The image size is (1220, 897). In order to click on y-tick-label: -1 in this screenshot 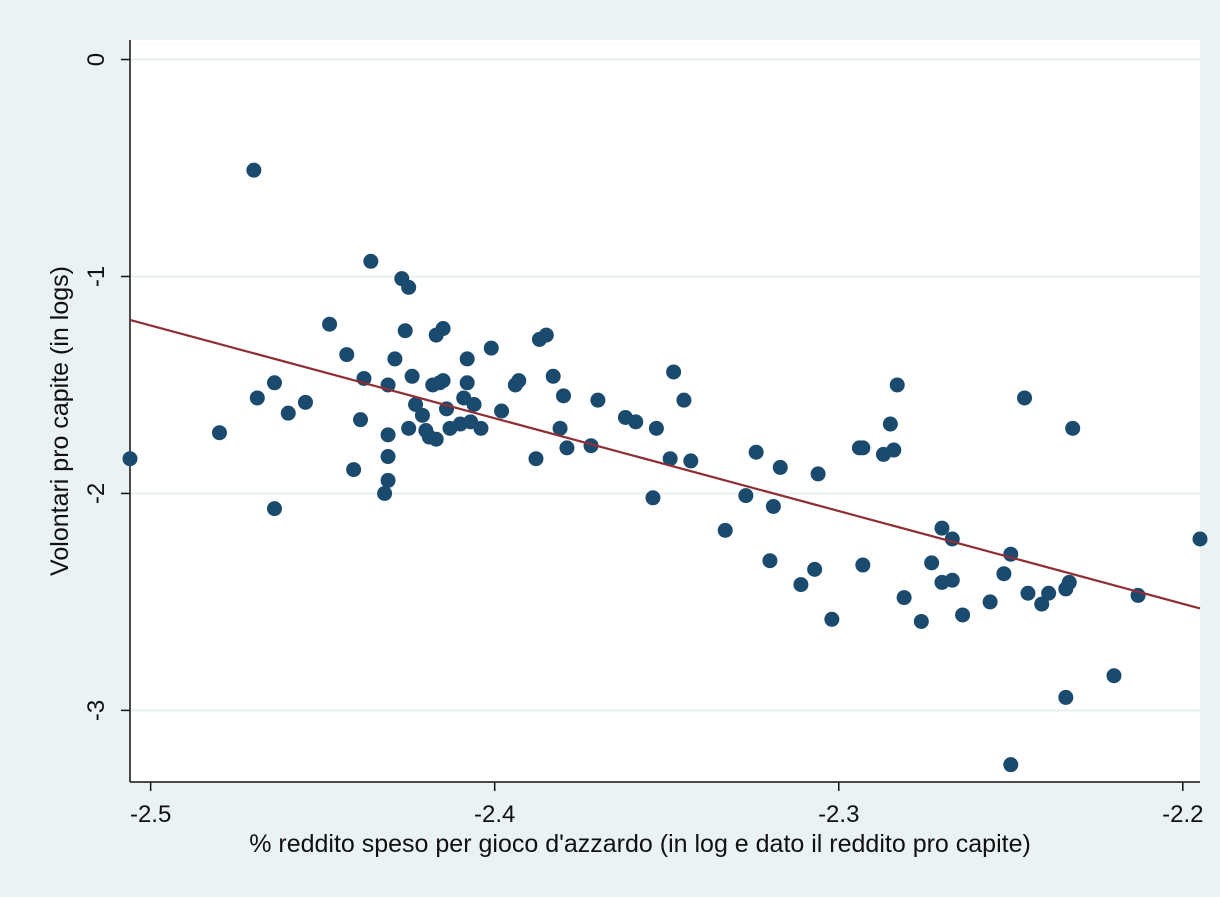, I will do `click(96, 276)`.